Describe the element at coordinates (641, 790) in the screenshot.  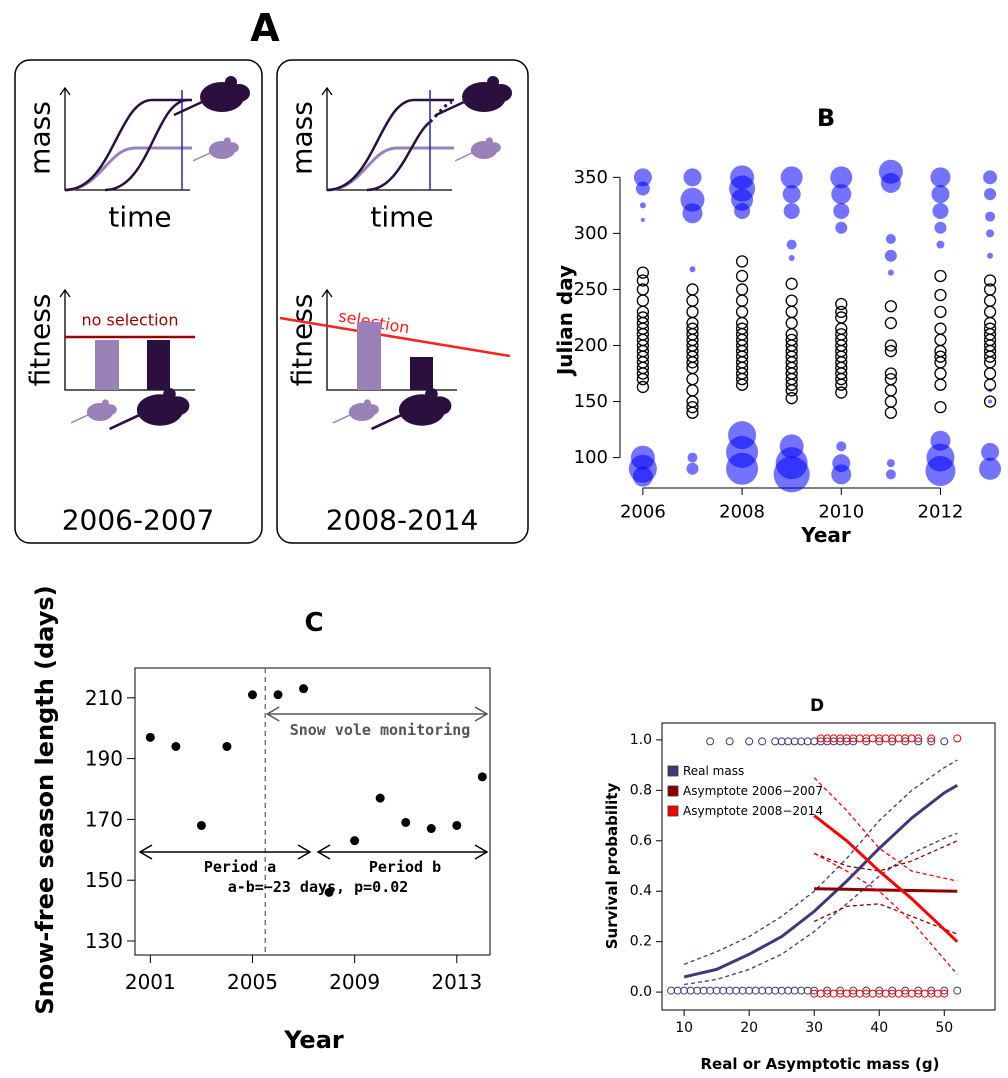
I see `y-tick-label: 0.8` at that location.